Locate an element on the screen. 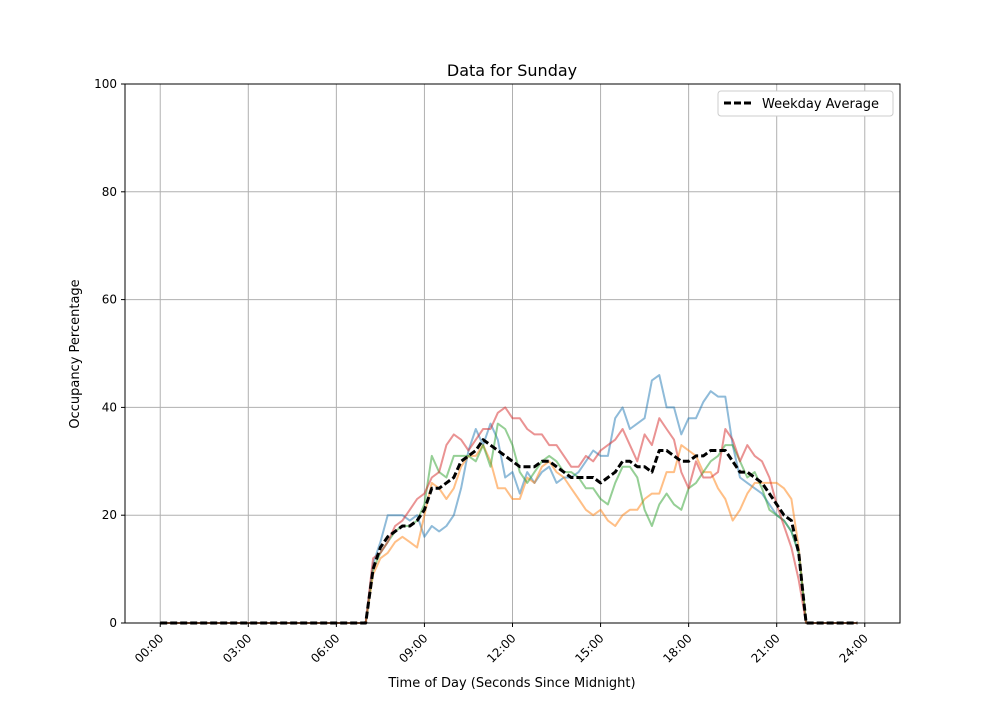 This screenshot has height=704, width=1000. y-tick-label: 0 is located at coordinates (113, 623).